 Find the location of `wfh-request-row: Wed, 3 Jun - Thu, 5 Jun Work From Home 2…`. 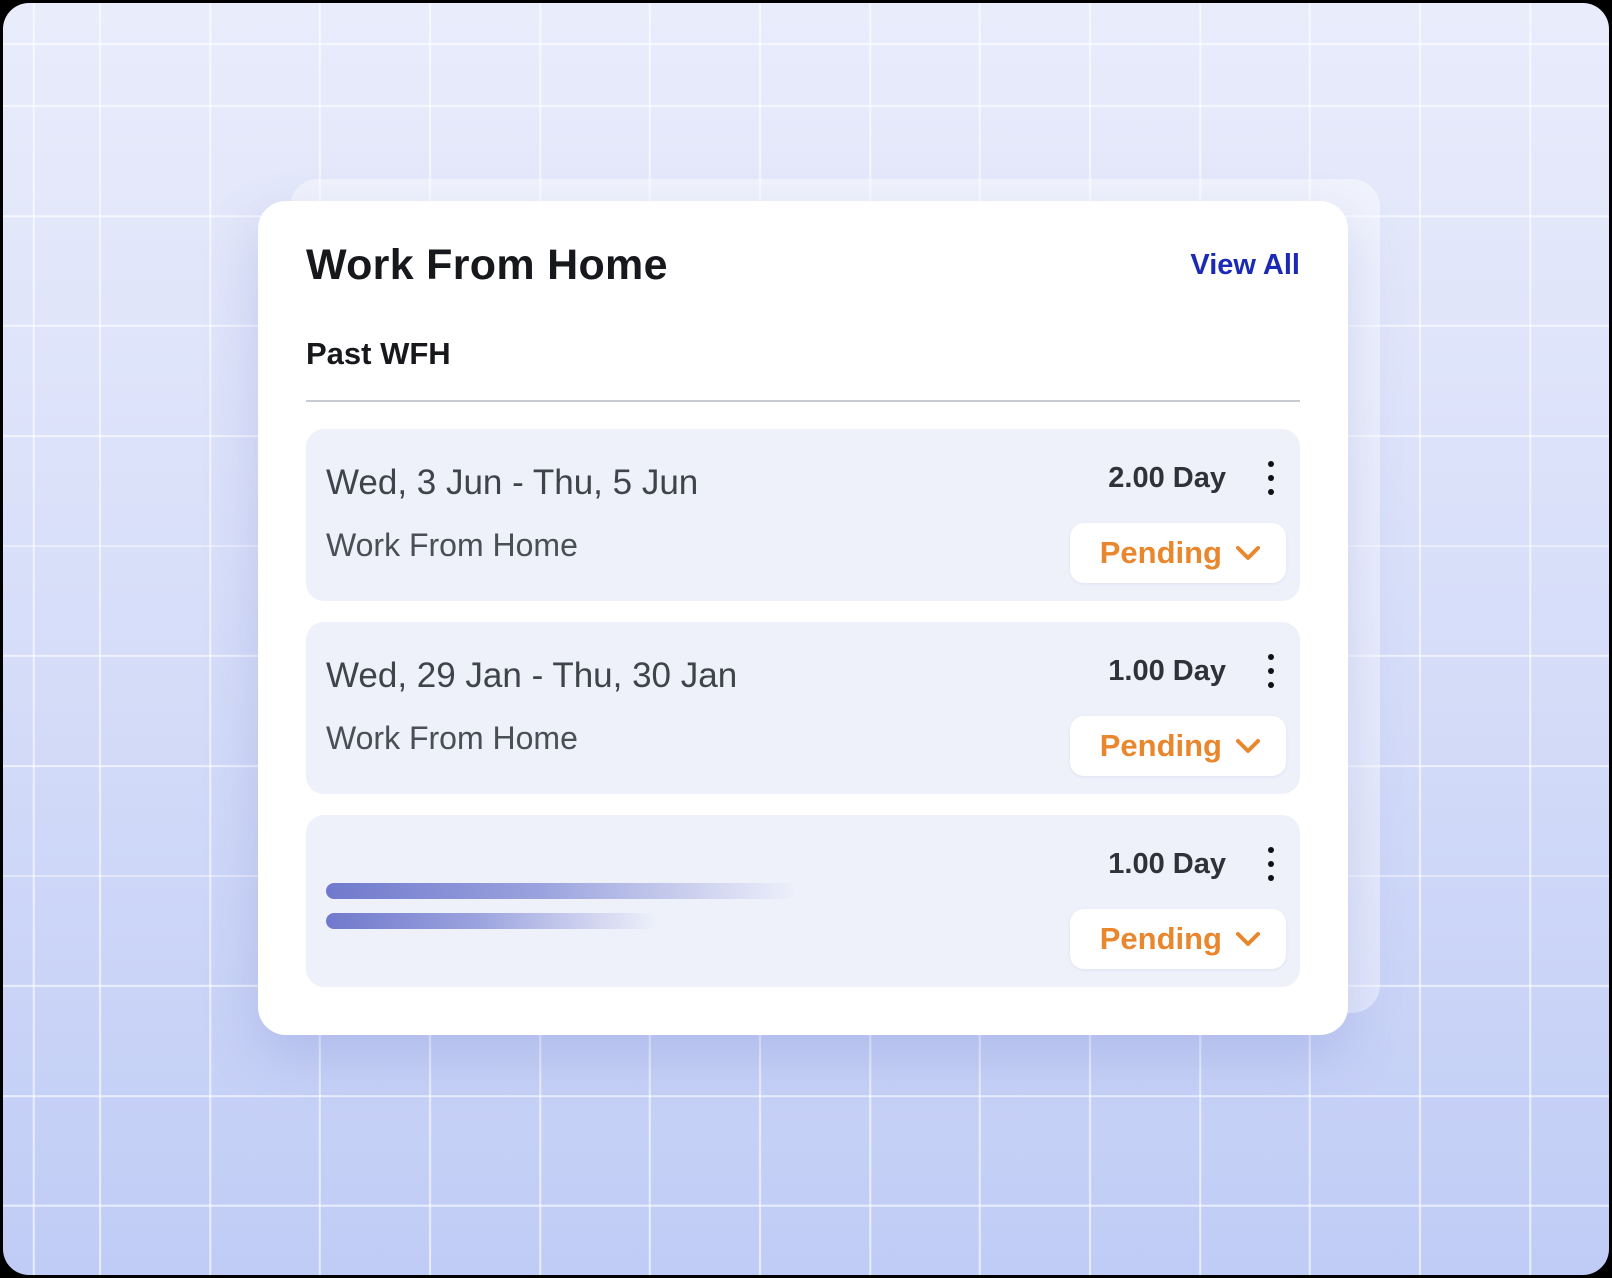

wfh-request-row: Wed, 3 Jun - Thu, 5 Jun Work From Home 2… is located at coordinates (803, 515).